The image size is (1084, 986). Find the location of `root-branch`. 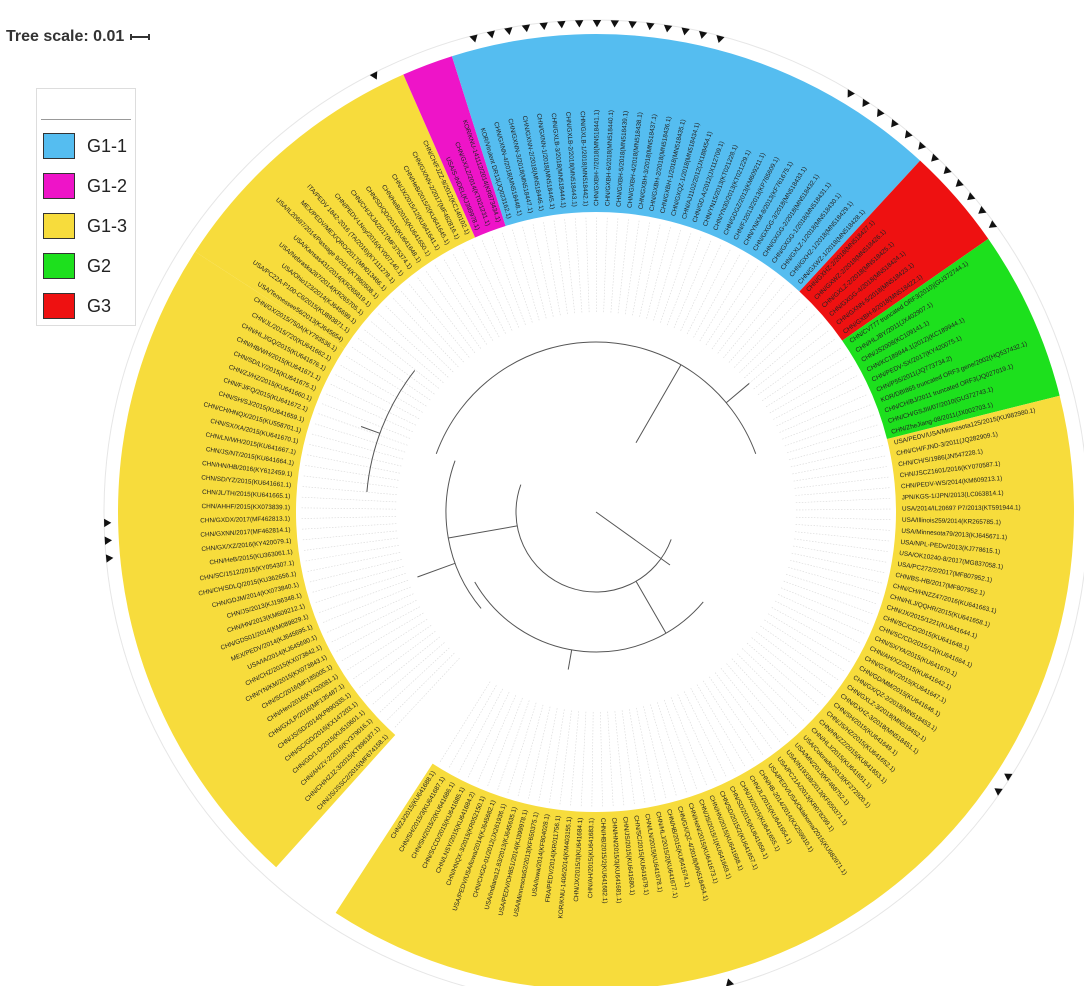

root-branch is located at coordinates (633, 538).